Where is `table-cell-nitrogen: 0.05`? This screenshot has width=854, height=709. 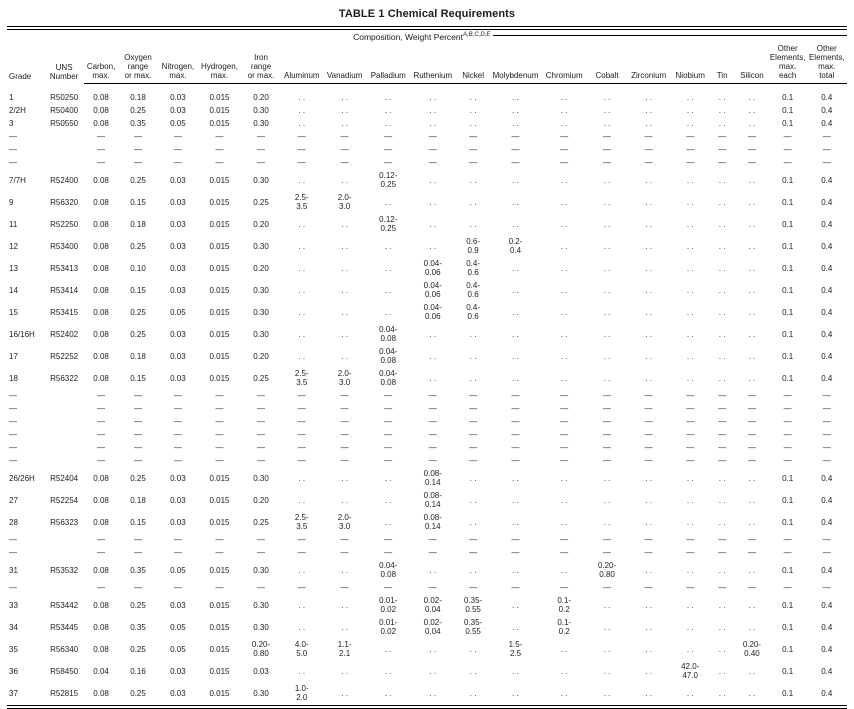 table-cell-nitrogen: 0.05 is located at coordinates (178, 312).